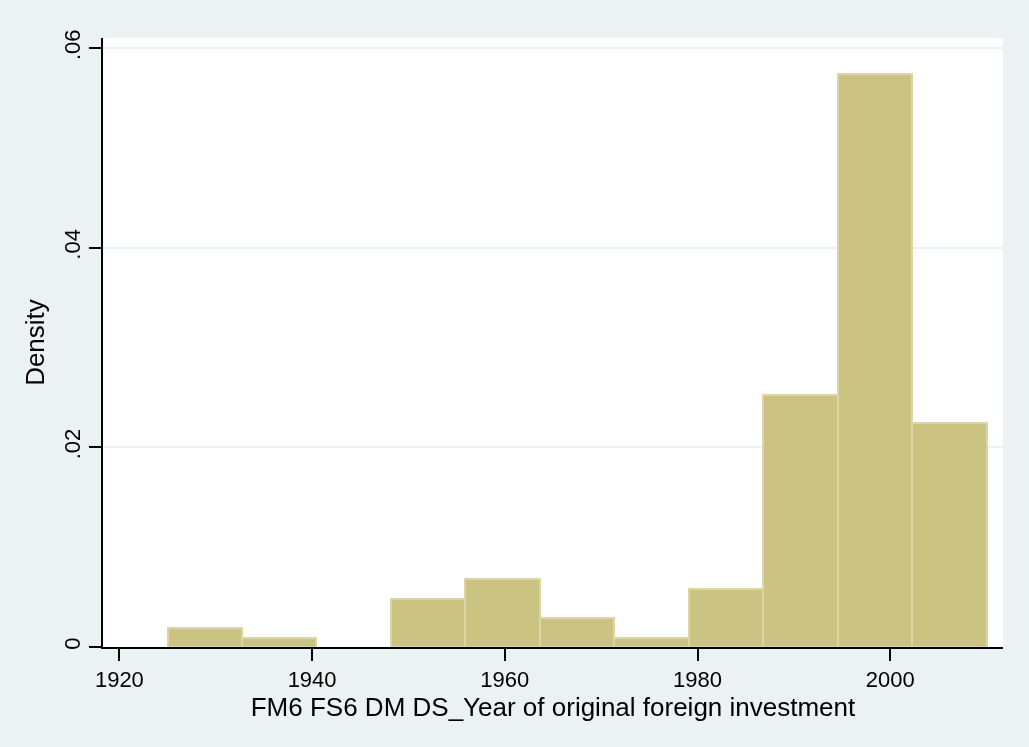 Image resolution: width=1029 pixels, height=747 pixels. I want to click on x-tick-label: 1920, so click(119, 680).